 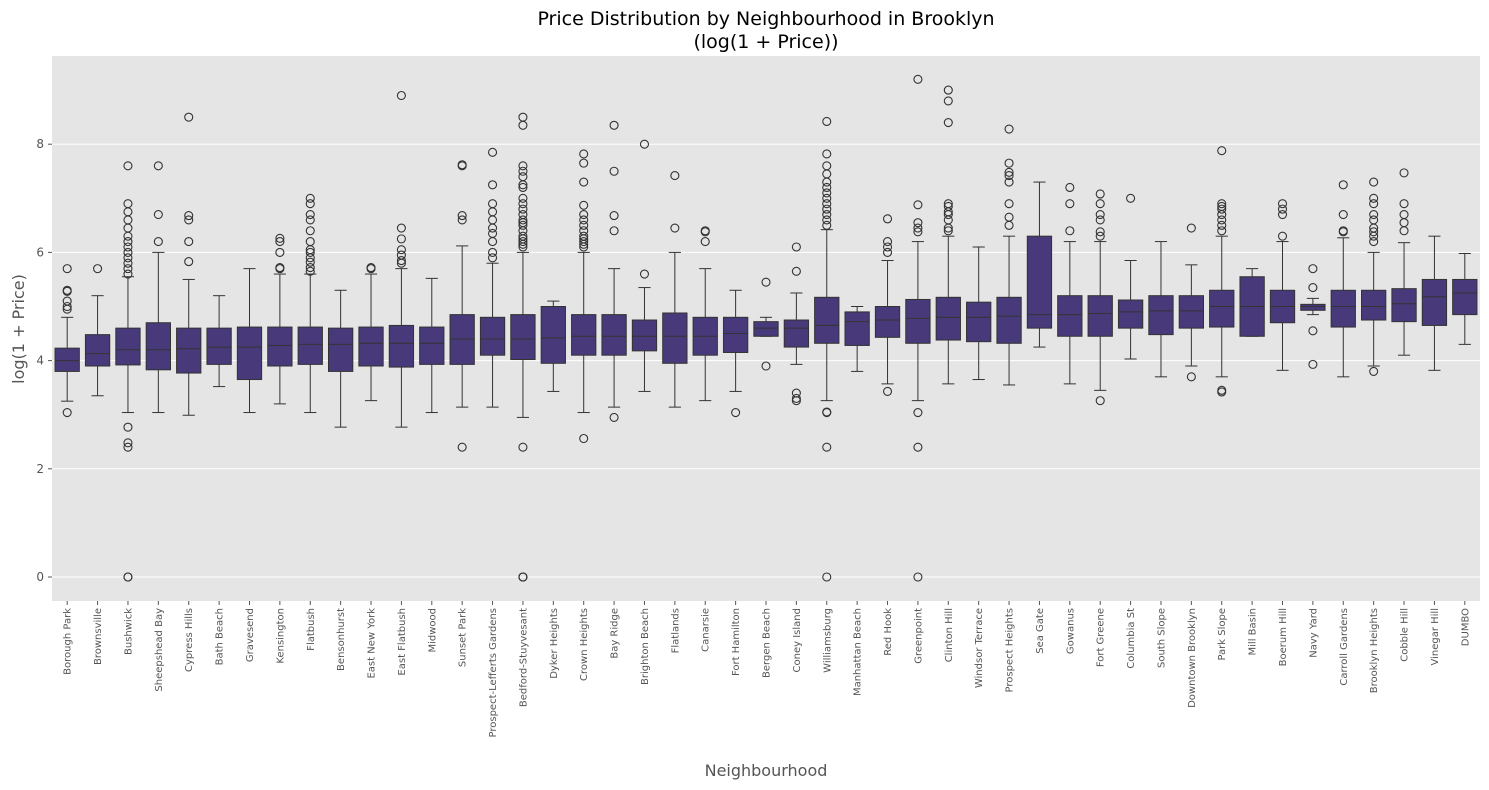 I want to click on x-tick-label: Gravesend, so click(x=250, y=635).